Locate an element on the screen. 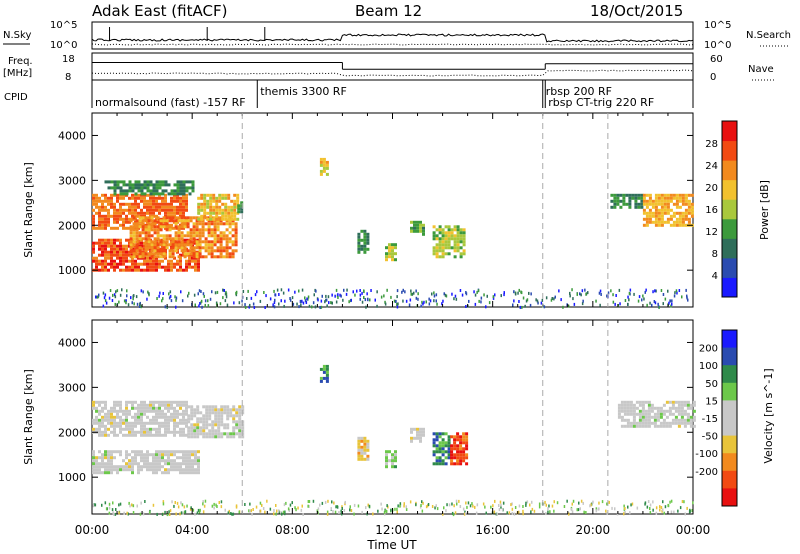 This screenshot has height=554, width=800. power-colorbar-tick-2: 12 is located at coordinates (711, 232).